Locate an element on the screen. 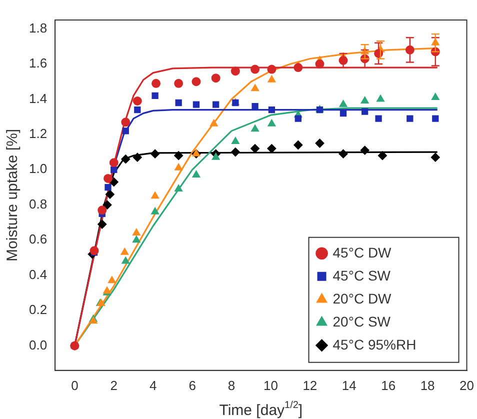 The height and width of the screenshot is (419, 477). y-tick-label: 0.4 is located at coordinates (38, 274).